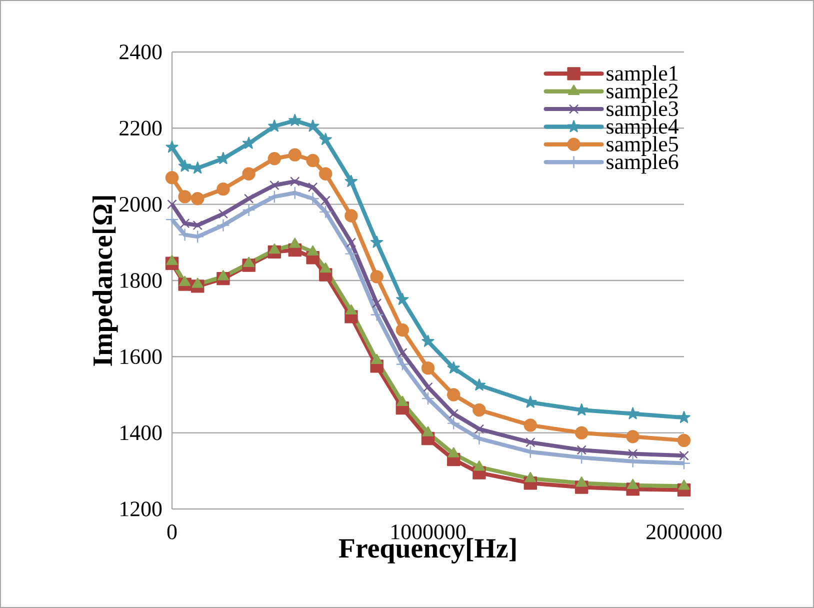 This screenshot has width=814, height=608. I want to click on legend-label: sample5, so click(642, 146).